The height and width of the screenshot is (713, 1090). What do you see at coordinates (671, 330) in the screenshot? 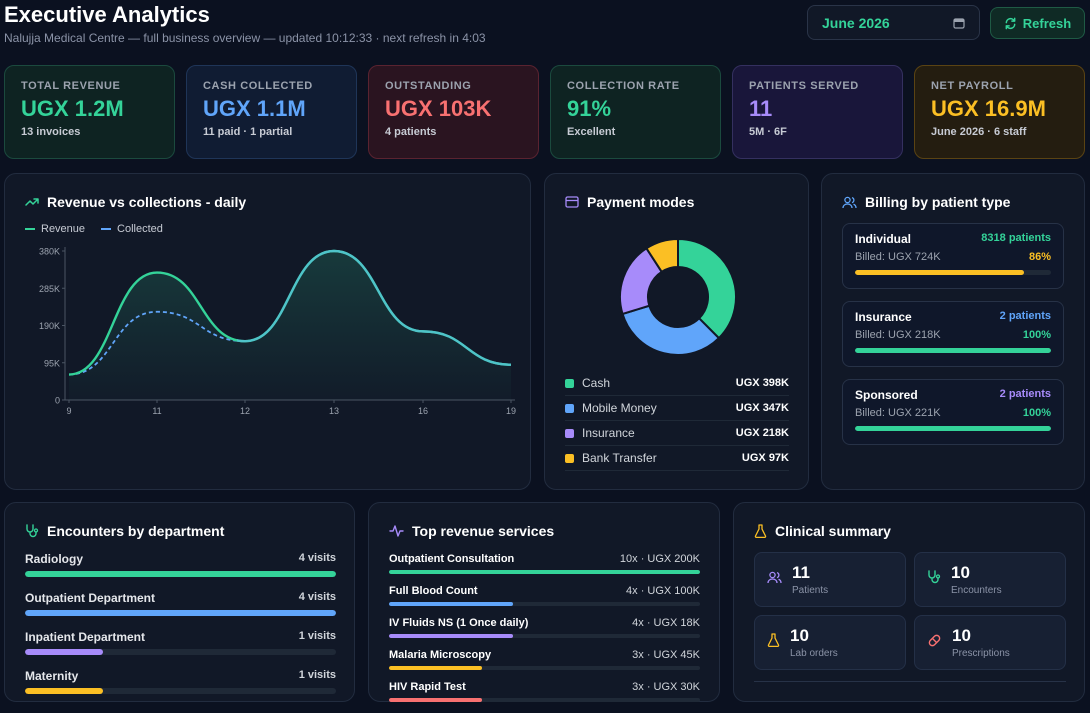
I see `donut-slice-mobile-money` at bounding box center [671, 330].